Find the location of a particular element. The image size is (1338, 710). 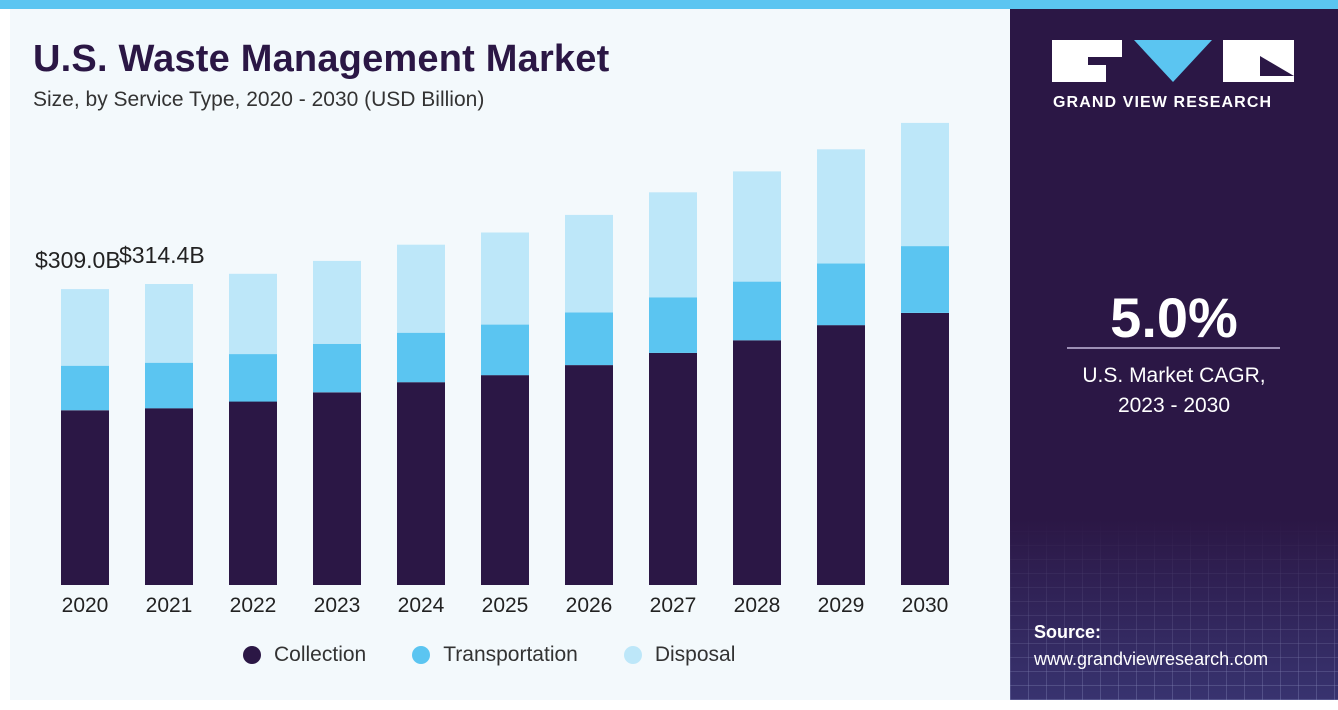

brand-name: GRAND VIEW RESEARCH is located at coordinates (1163, 102).